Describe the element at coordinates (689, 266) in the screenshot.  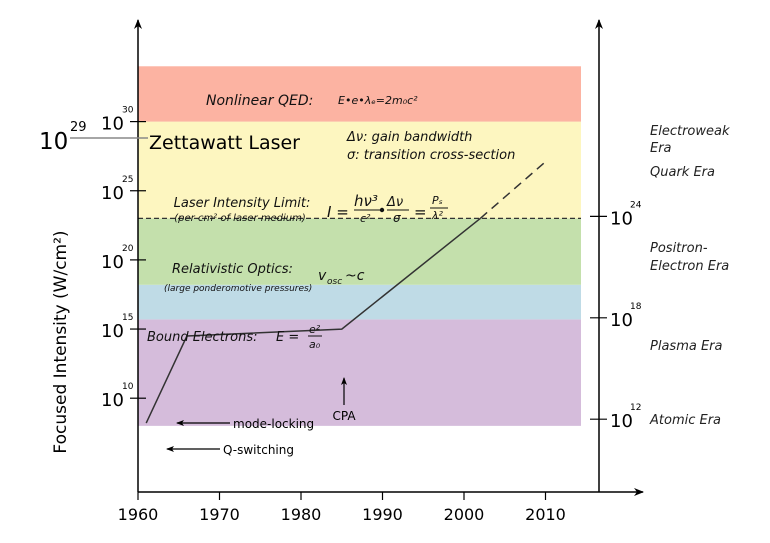
I see `era-positron-line2: Electron Era` at that location.